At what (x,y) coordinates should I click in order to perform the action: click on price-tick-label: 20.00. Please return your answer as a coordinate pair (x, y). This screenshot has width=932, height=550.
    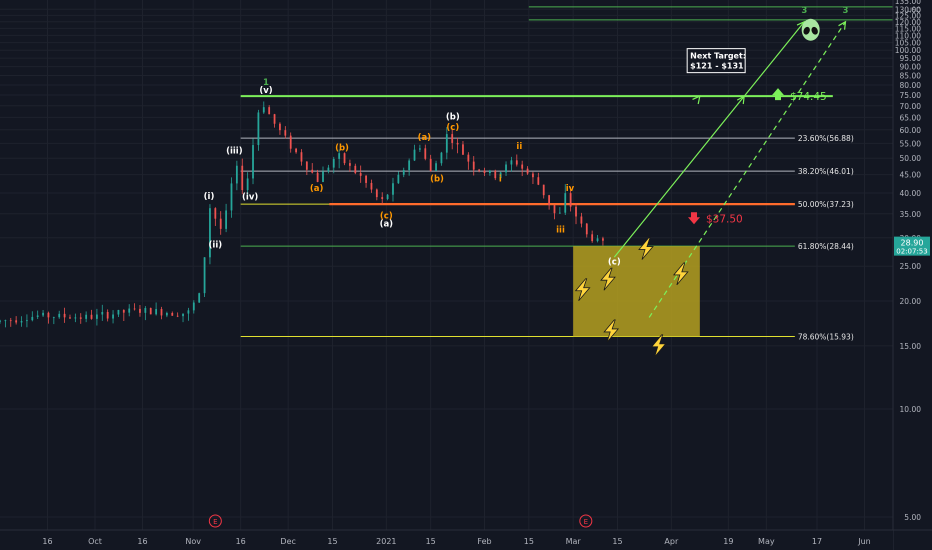
    Looking at the image, I should click on (911, 301).